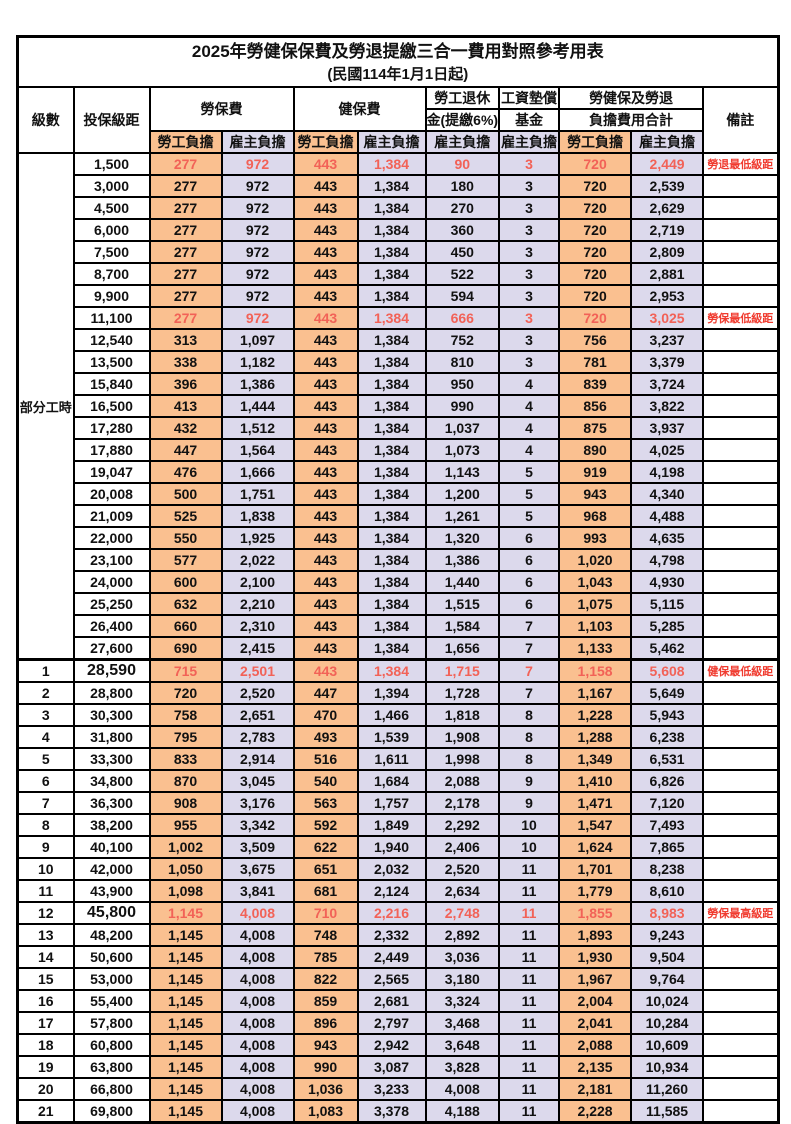  Describe the element at coordinates (462, 450) in the screenshot. I see `value-cell: 1,073` at that location.